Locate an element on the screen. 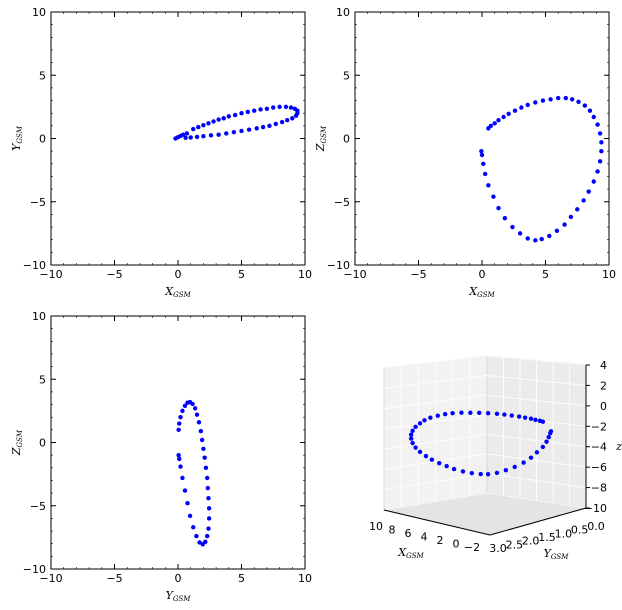 The height and width of the screenshot is (610, 622). y-tick-label: 3.0 is located at coordinates (498, 548).